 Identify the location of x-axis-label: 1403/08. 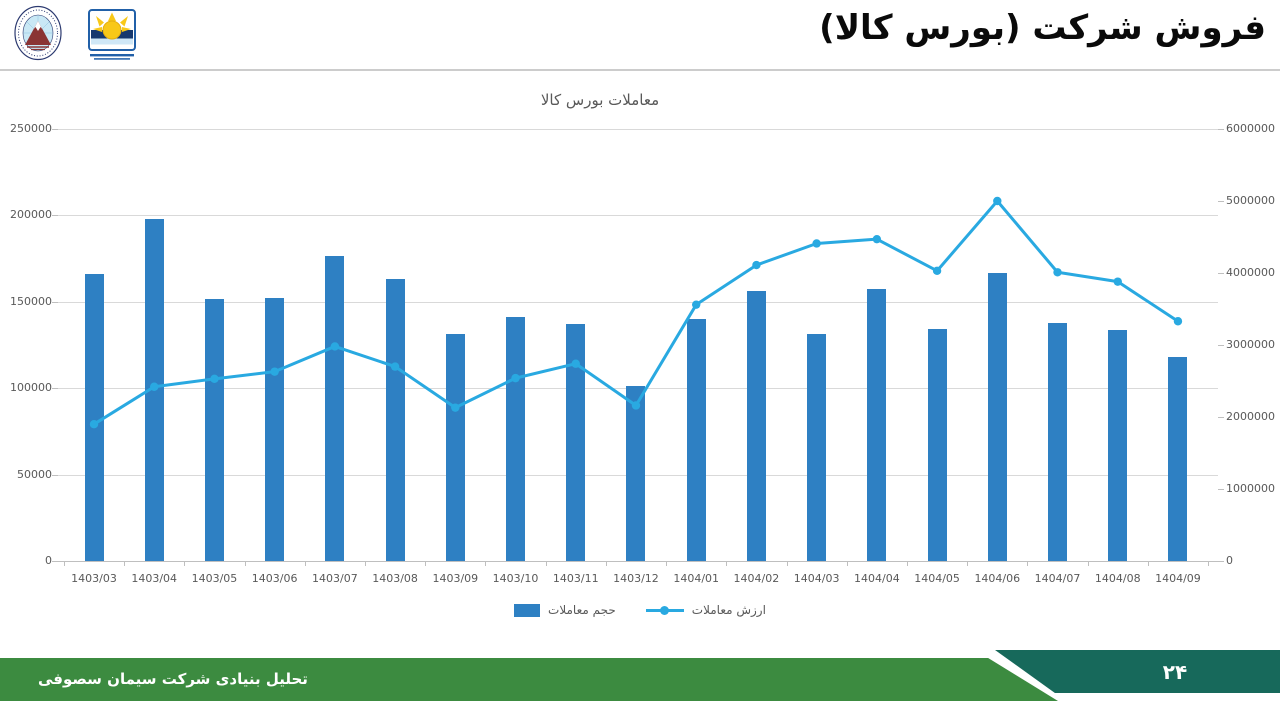
(395, 578).